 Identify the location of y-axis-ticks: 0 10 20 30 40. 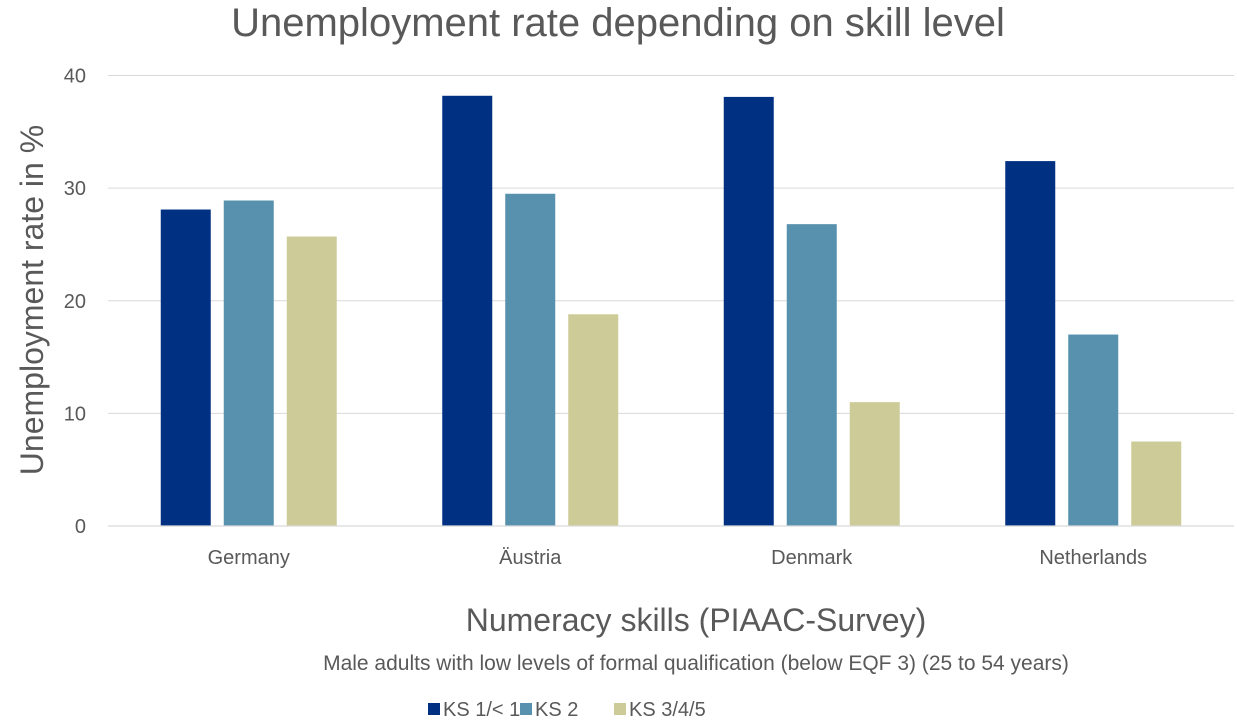
(75, 302).